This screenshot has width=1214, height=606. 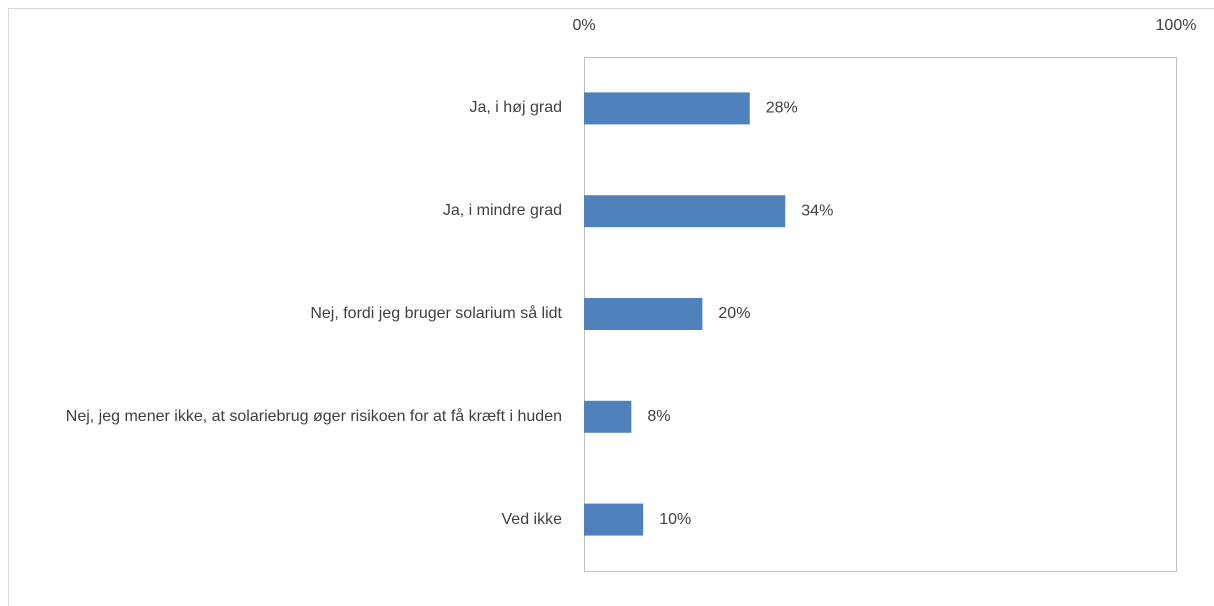 I want to click on x-tick-label: 0%, so click(x=583, y=25).